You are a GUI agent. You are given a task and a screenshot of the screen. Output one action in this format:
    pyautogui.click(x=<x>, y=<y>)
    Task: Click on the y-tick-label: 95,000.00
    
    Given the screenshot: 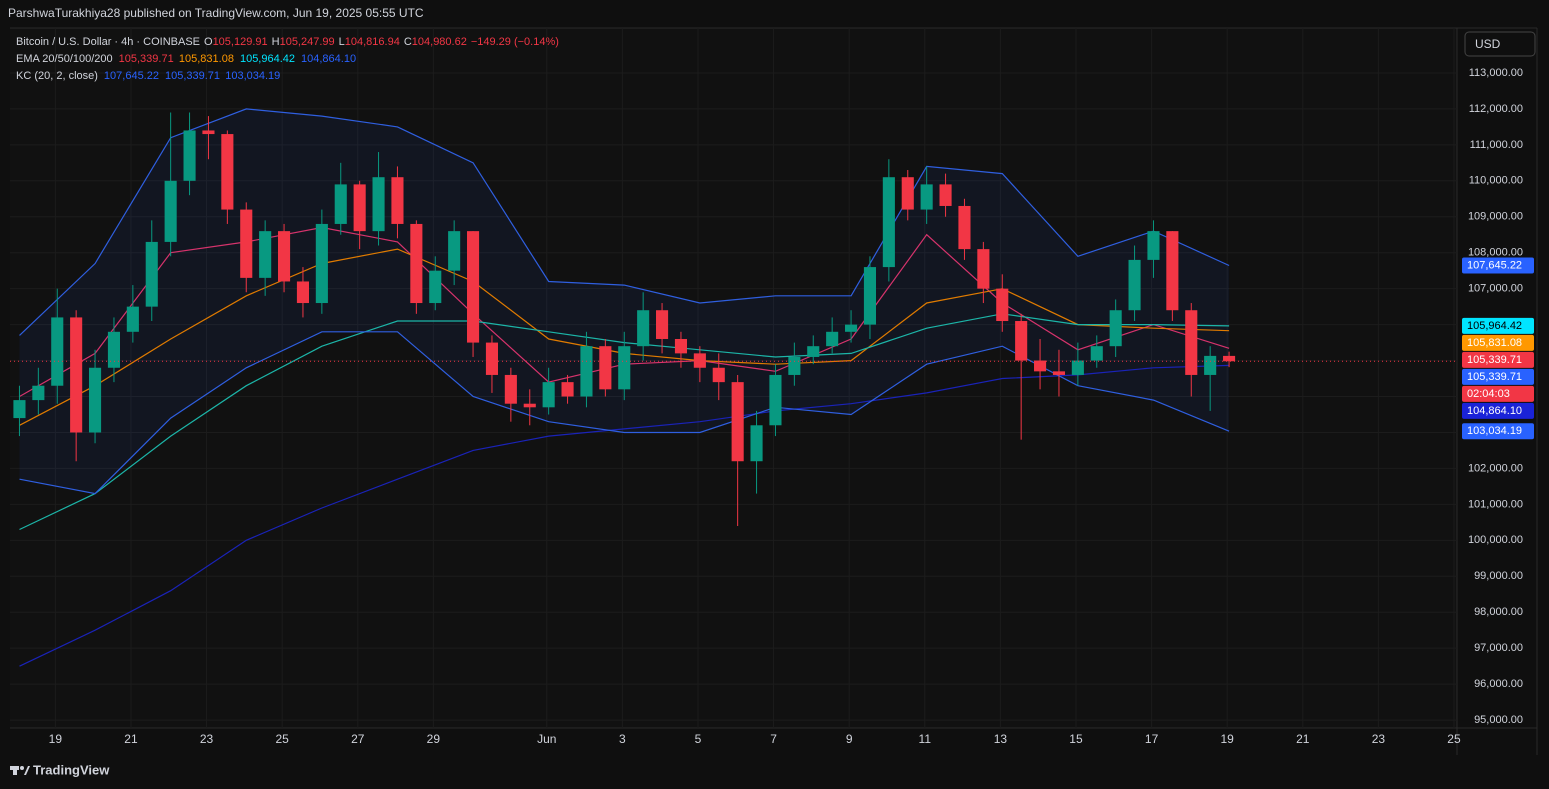 What is the action you would take?
    pyautogui.click(x=1498, y=720)
    